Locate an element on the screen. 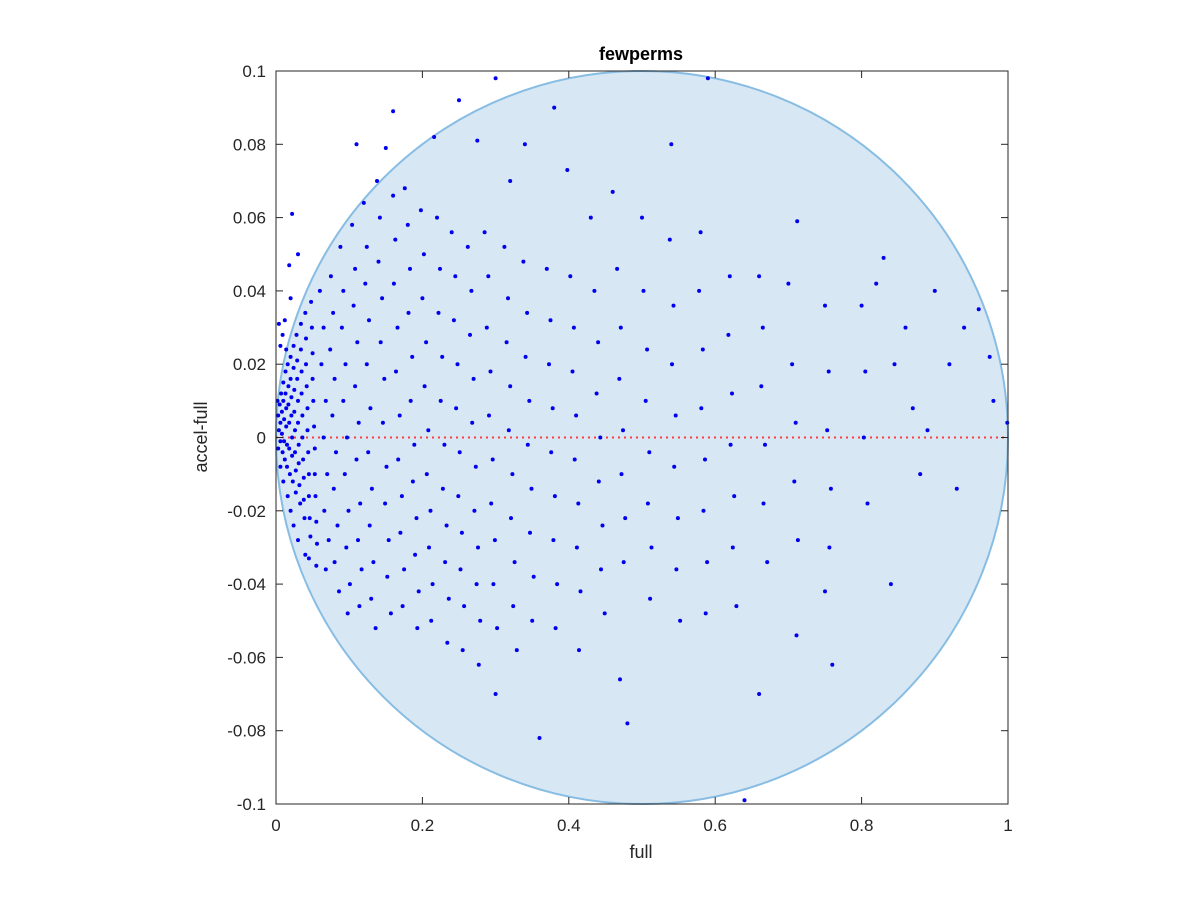  y-tick-label: 0.1 is located at coordinates (254, 71).